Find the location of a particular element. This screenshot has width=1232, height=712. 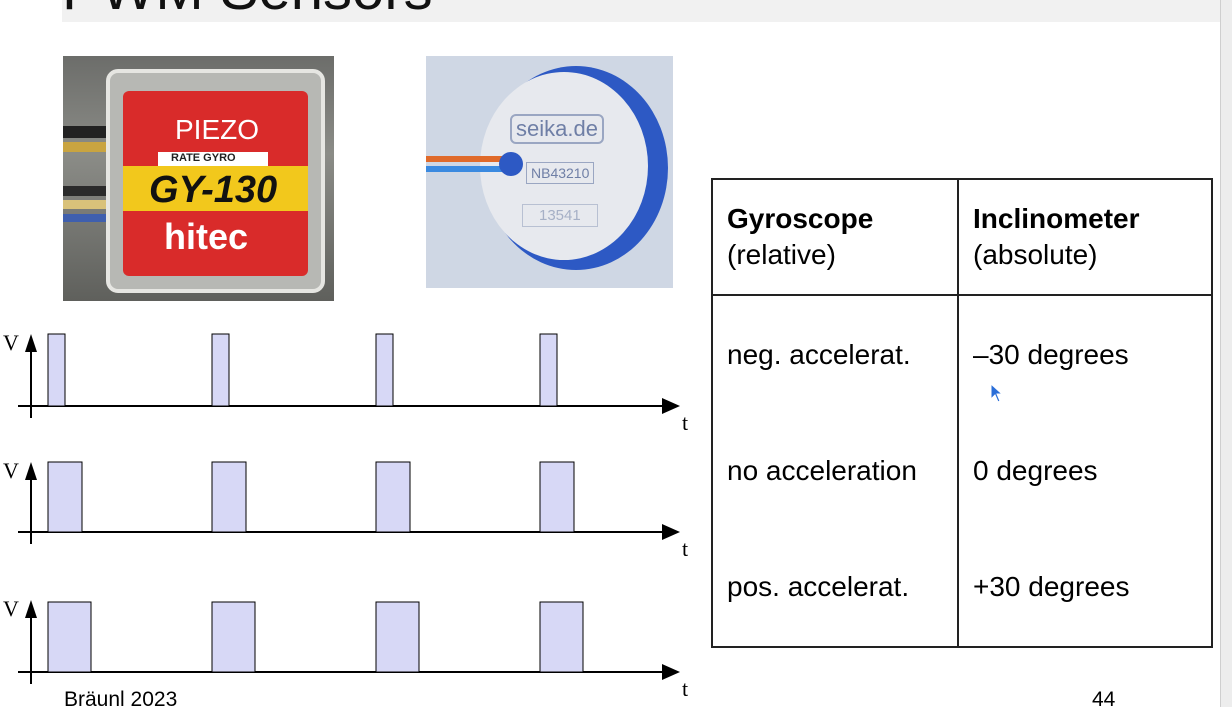

pwm-signal-zero: V t is located at coordinates (350, 506).